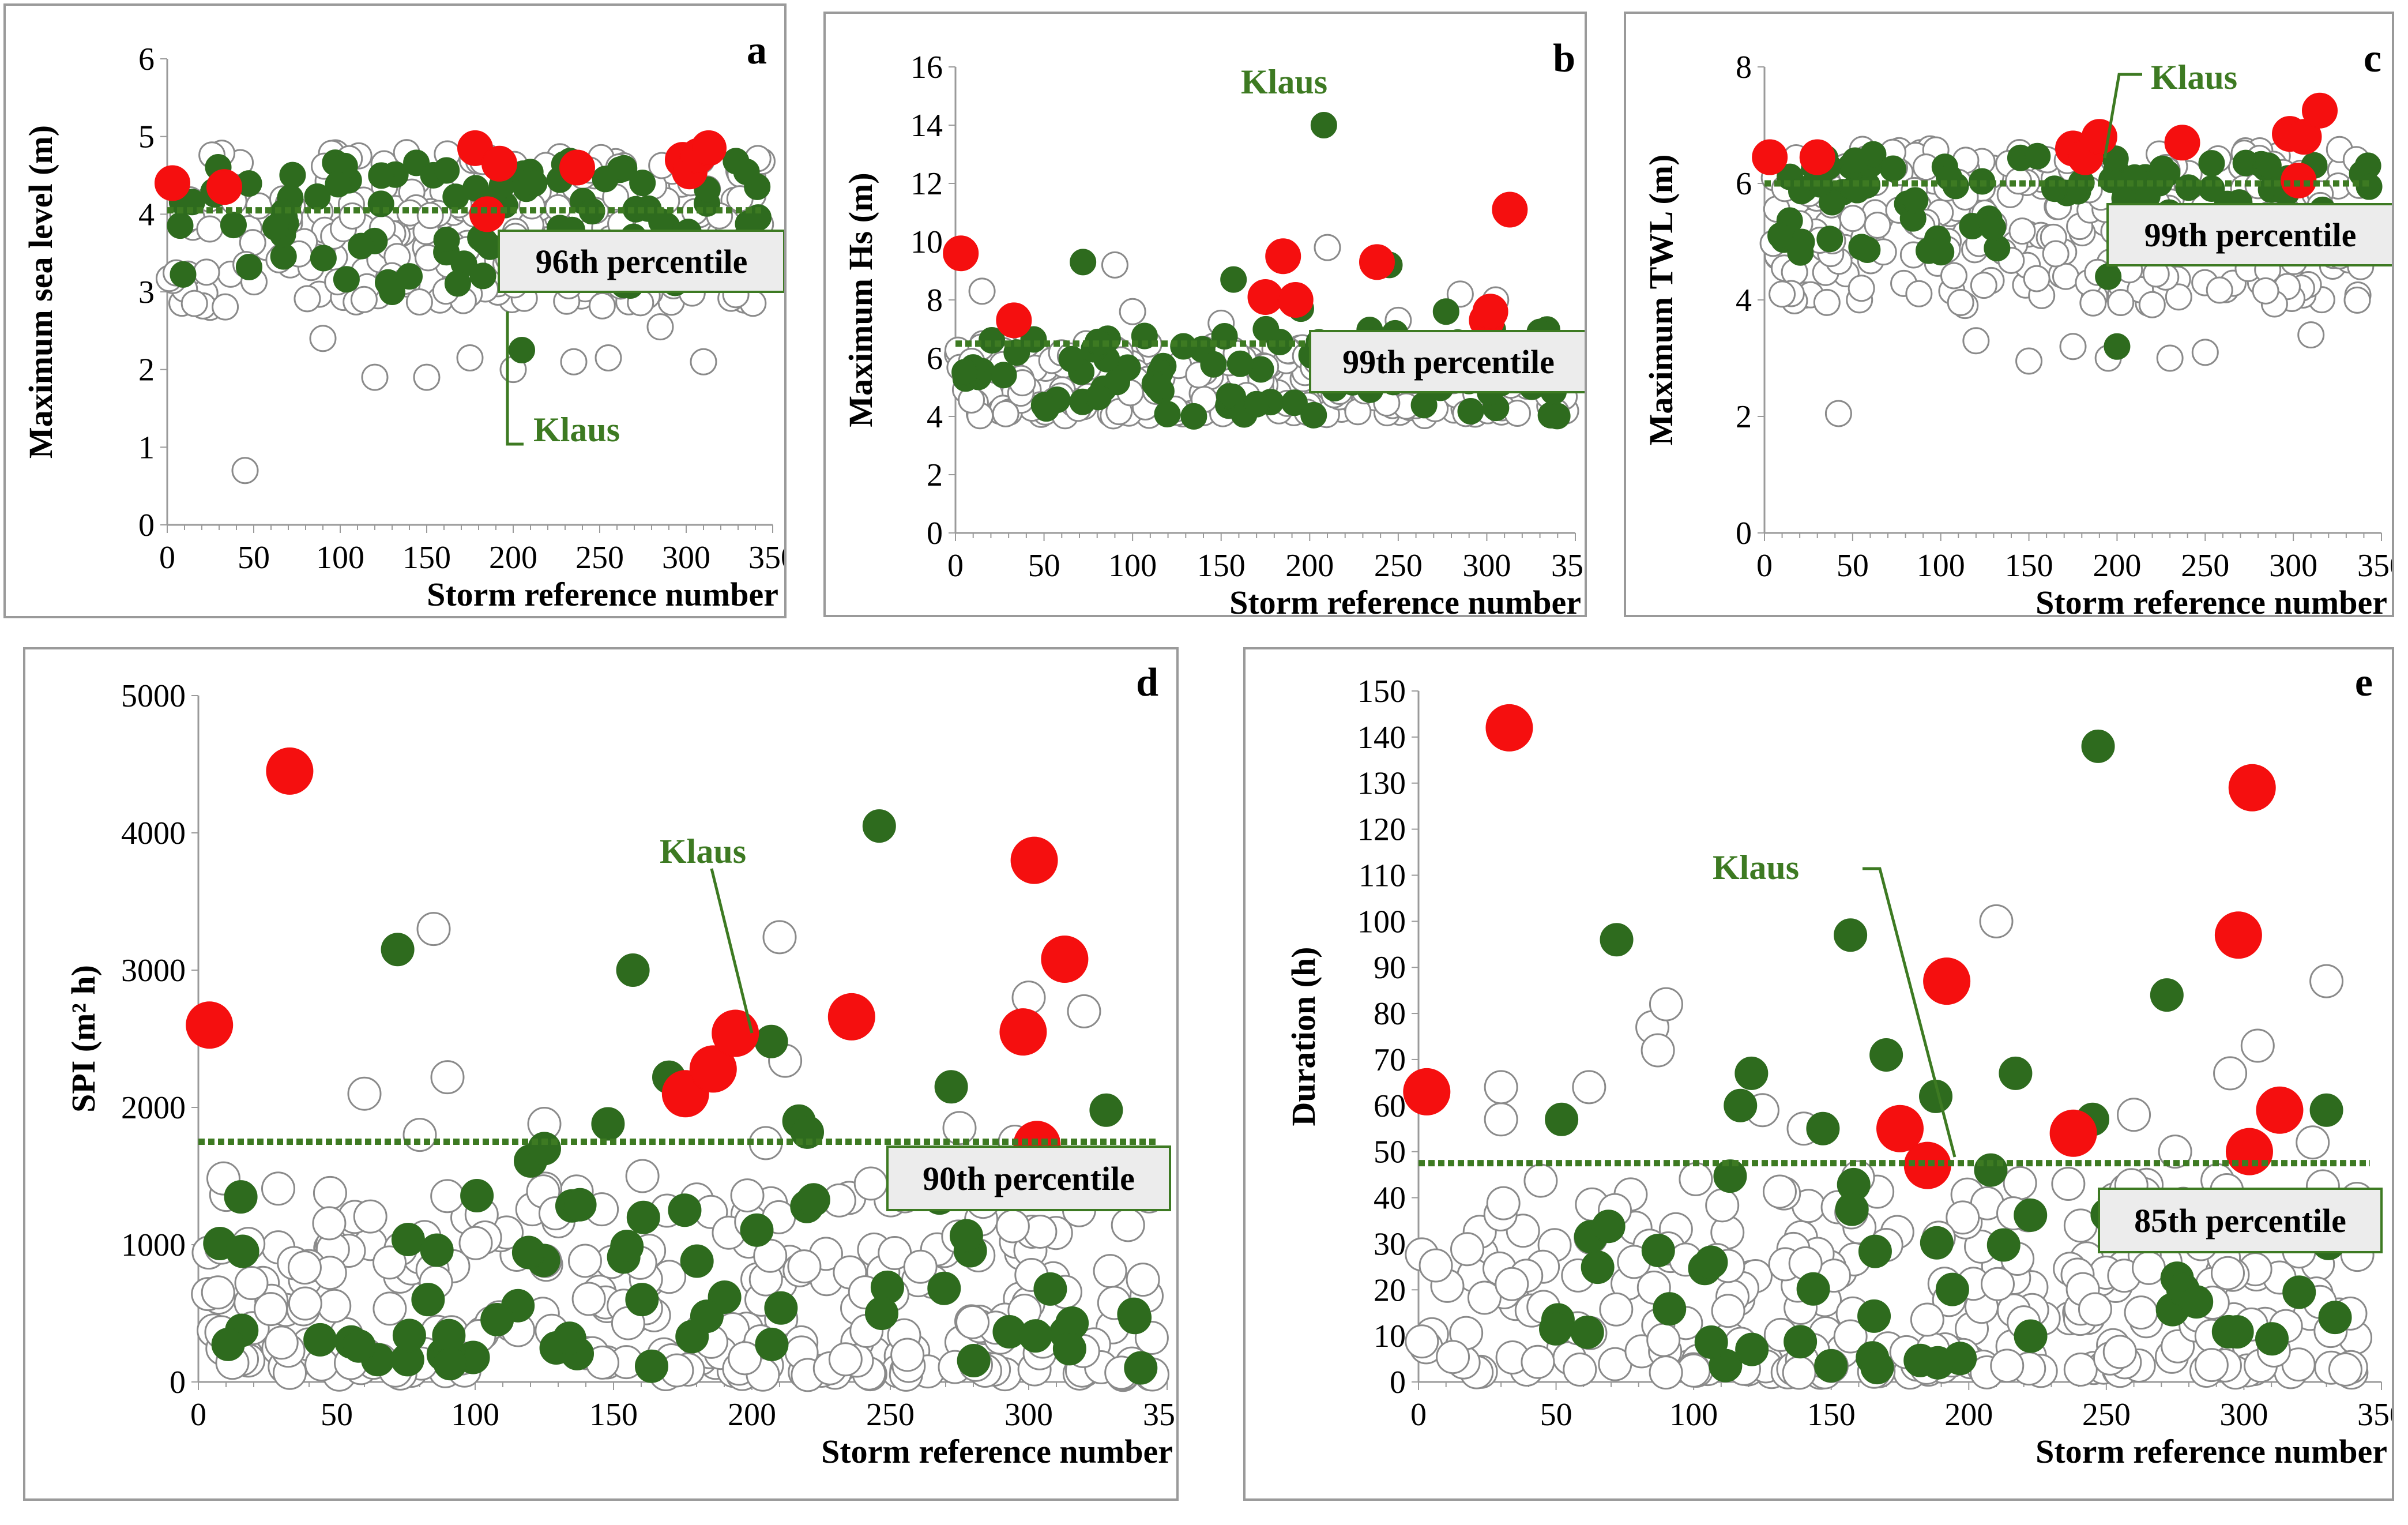 Image resolution: width=2408 pixels, height=1525 pixels. Describe the element at coordinates (926, 184) in the screenshot. I see `y-tick-label: 12` at that location.